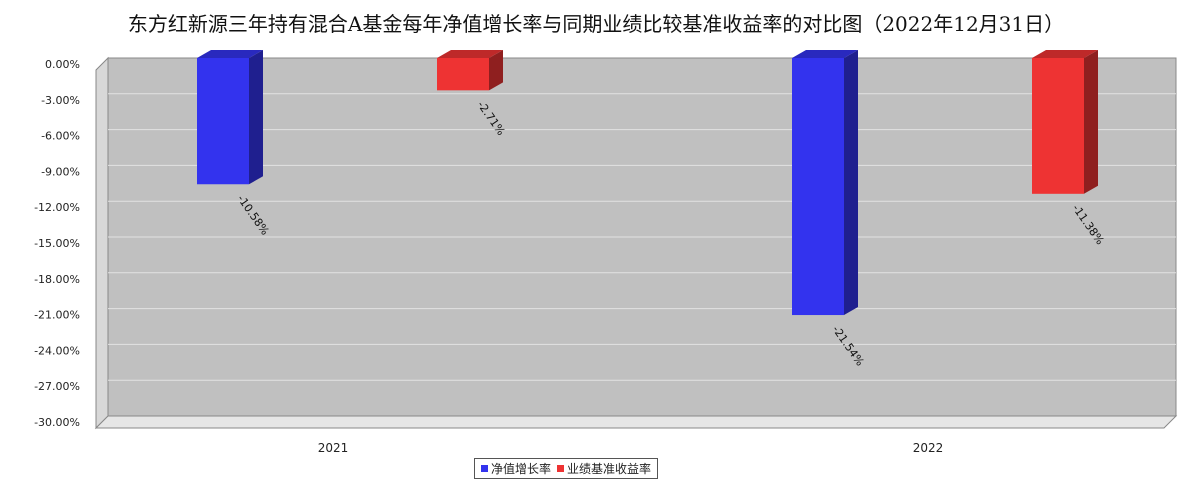  Describe the element at coordinates (57, 422) in the screenshot. I see `y-tick-label: -30.00%` at that location.